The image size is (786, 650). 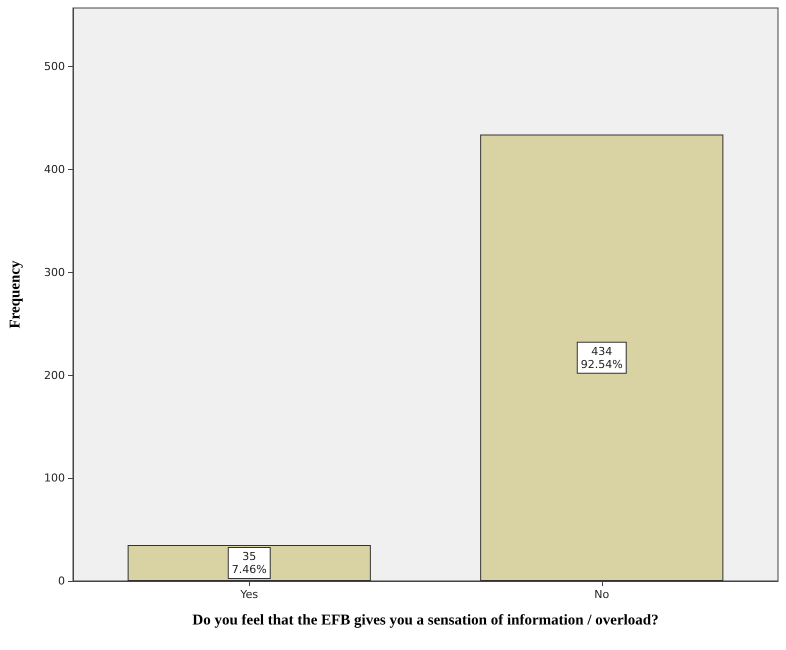 I want to click on y-axis-title: Frequency, so click(x=16, y=294).